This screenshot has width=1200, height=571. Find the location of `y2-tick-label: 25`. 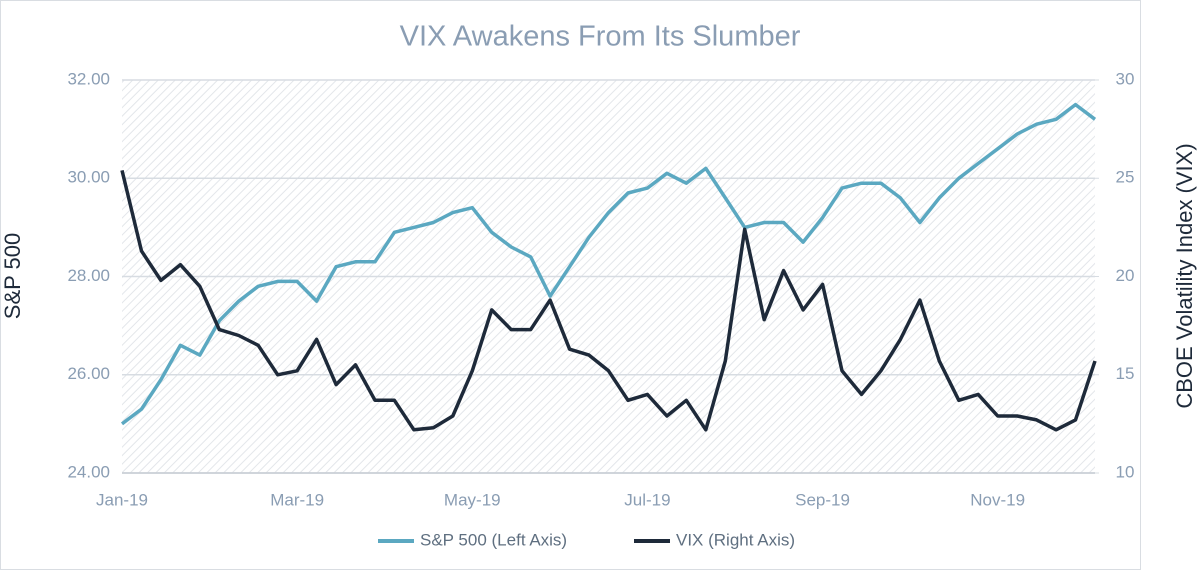

y2-tick-label: 25 is located at coordinates (1125, 177).